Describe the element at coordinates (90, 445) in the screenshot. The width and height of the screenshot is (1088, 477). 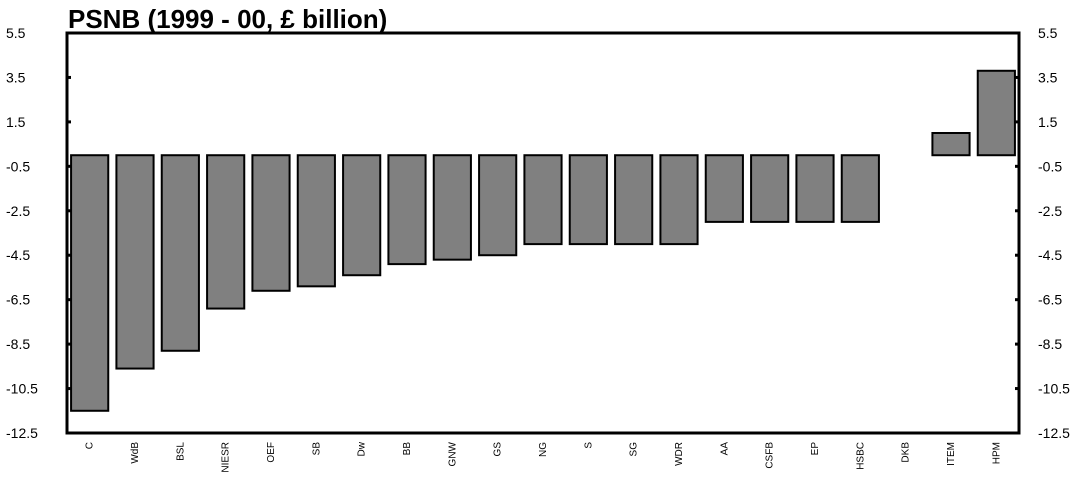
I see `x-tick-label-c: C` at that location.